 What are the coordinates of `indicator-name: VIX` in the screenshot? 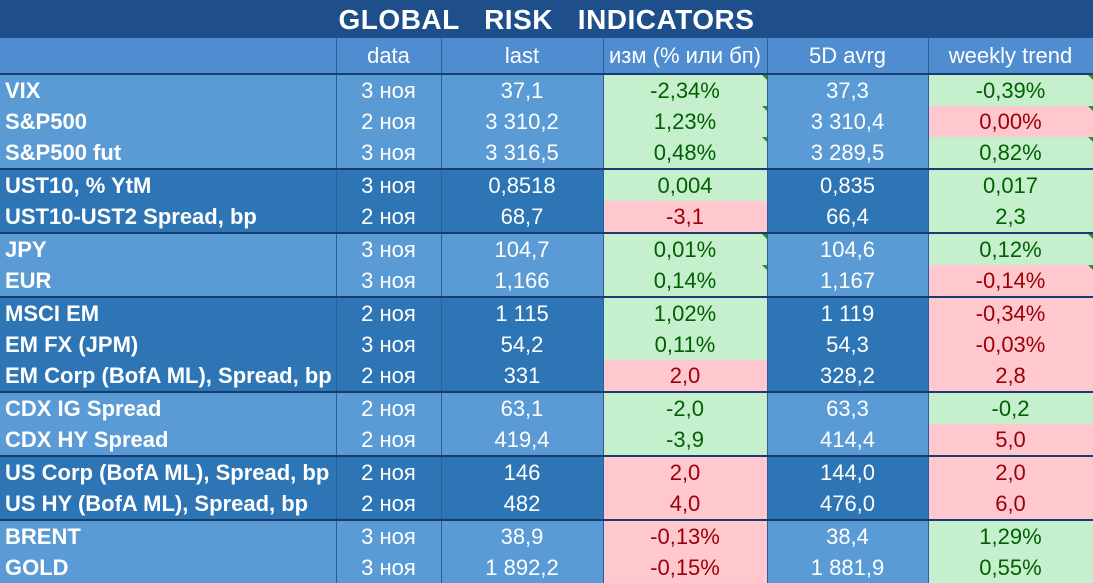 It's located at (168, 90).